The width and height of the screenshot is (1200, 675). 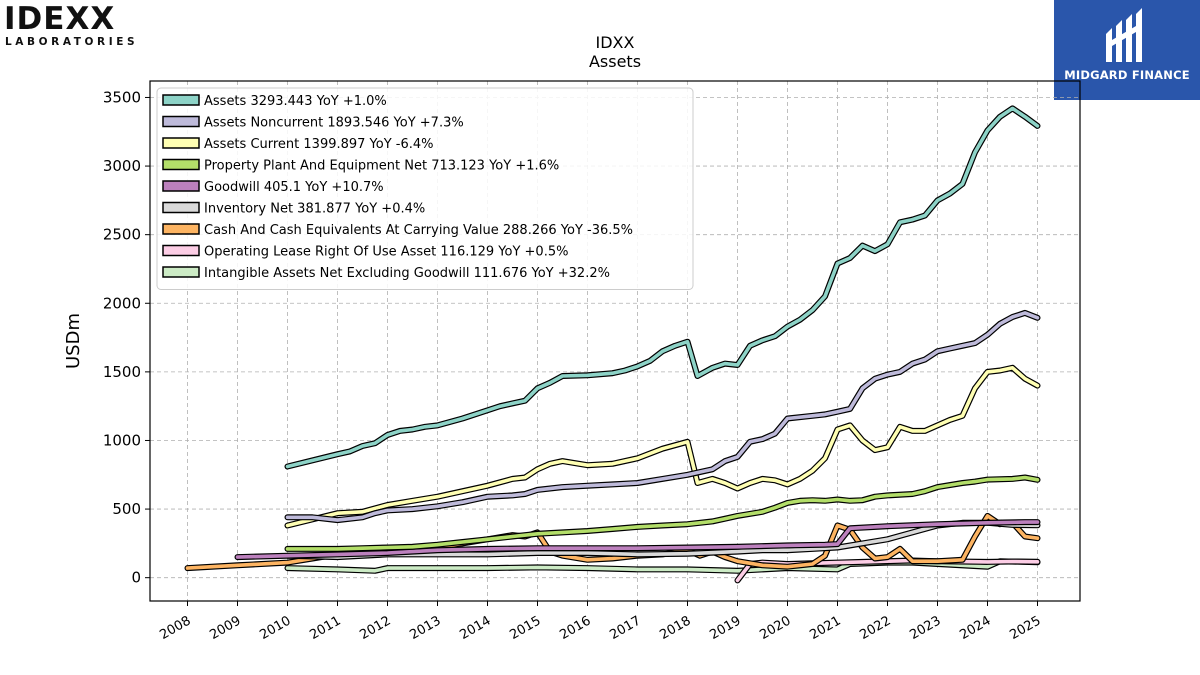 I want to click on legend-entry: Goodwill 405.1 YoY +10.7%, so click(x=273, y=187).